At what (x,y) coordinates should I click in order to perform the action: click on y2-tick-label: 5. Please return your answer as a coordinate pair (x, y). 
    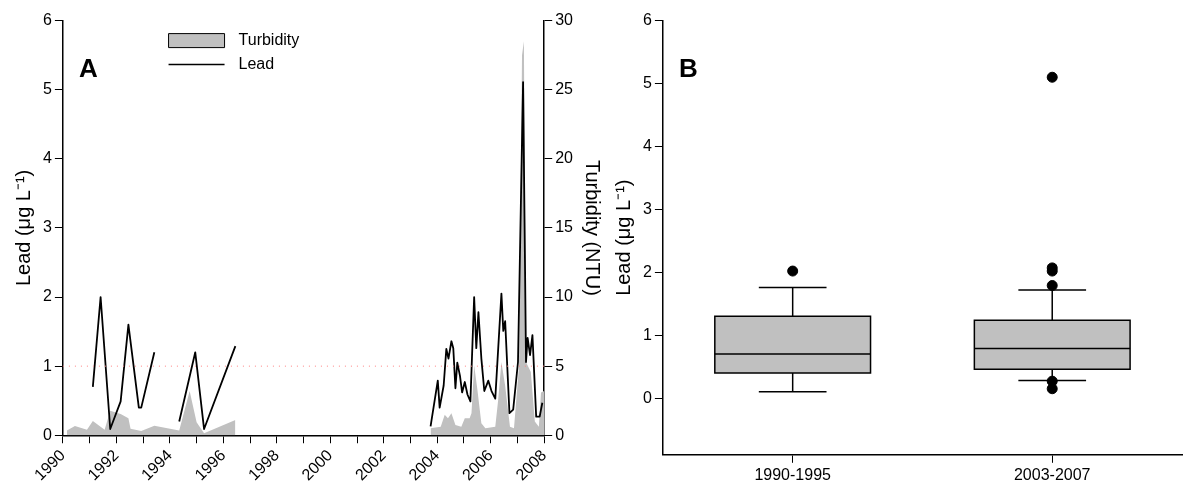
    Looking at the image, I should click on (560, 365).